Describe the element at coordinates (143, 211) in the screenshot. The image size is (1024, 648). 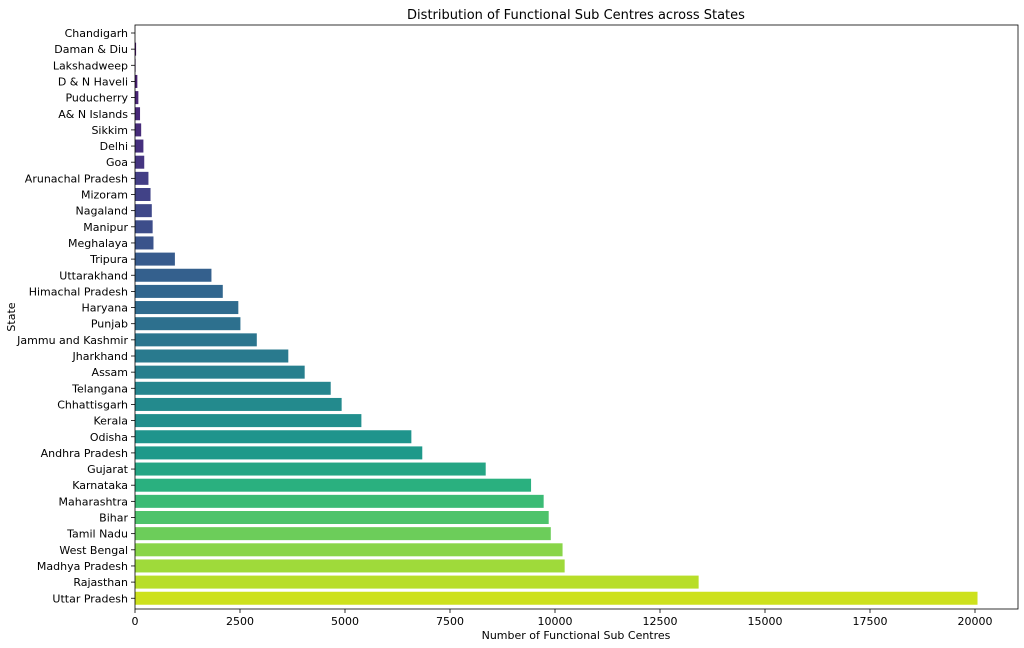
I see `bar-nagaland` at that location.